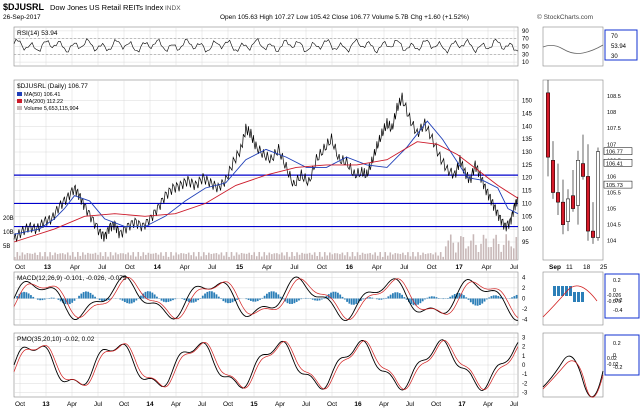 The image size is (640, 415). Describe the element at coordinates (332, 404) in the screenshot. I see `bottom-axis-tick: Oct` at that location.